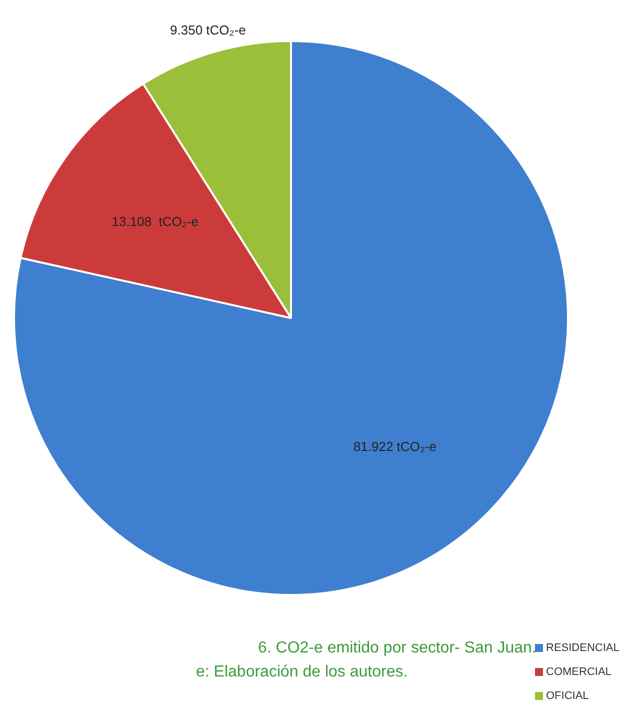 This screenshot has height=710, width=630. What do you see at coordinates (155, 221) in the screenshot?
I see `data-label: 13.108 tCO₂-e` at bounding box center [155, 221].